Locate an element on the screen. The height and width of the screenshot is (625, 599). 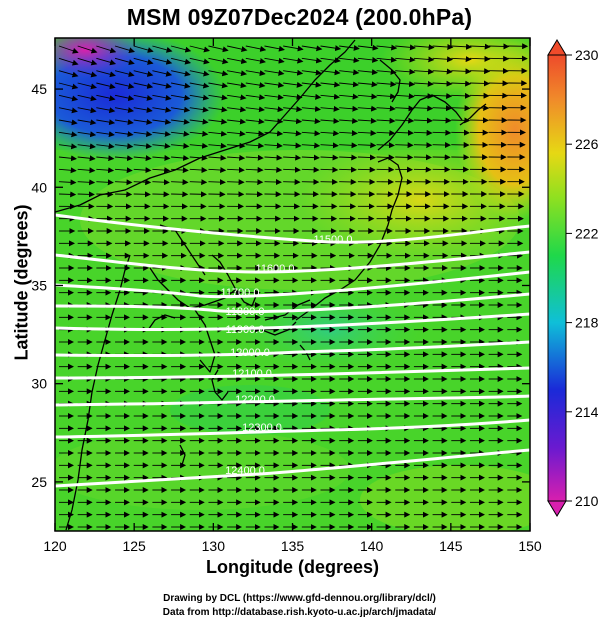
colorbar-tick-label: 226 is located at coordinates (587, 144).